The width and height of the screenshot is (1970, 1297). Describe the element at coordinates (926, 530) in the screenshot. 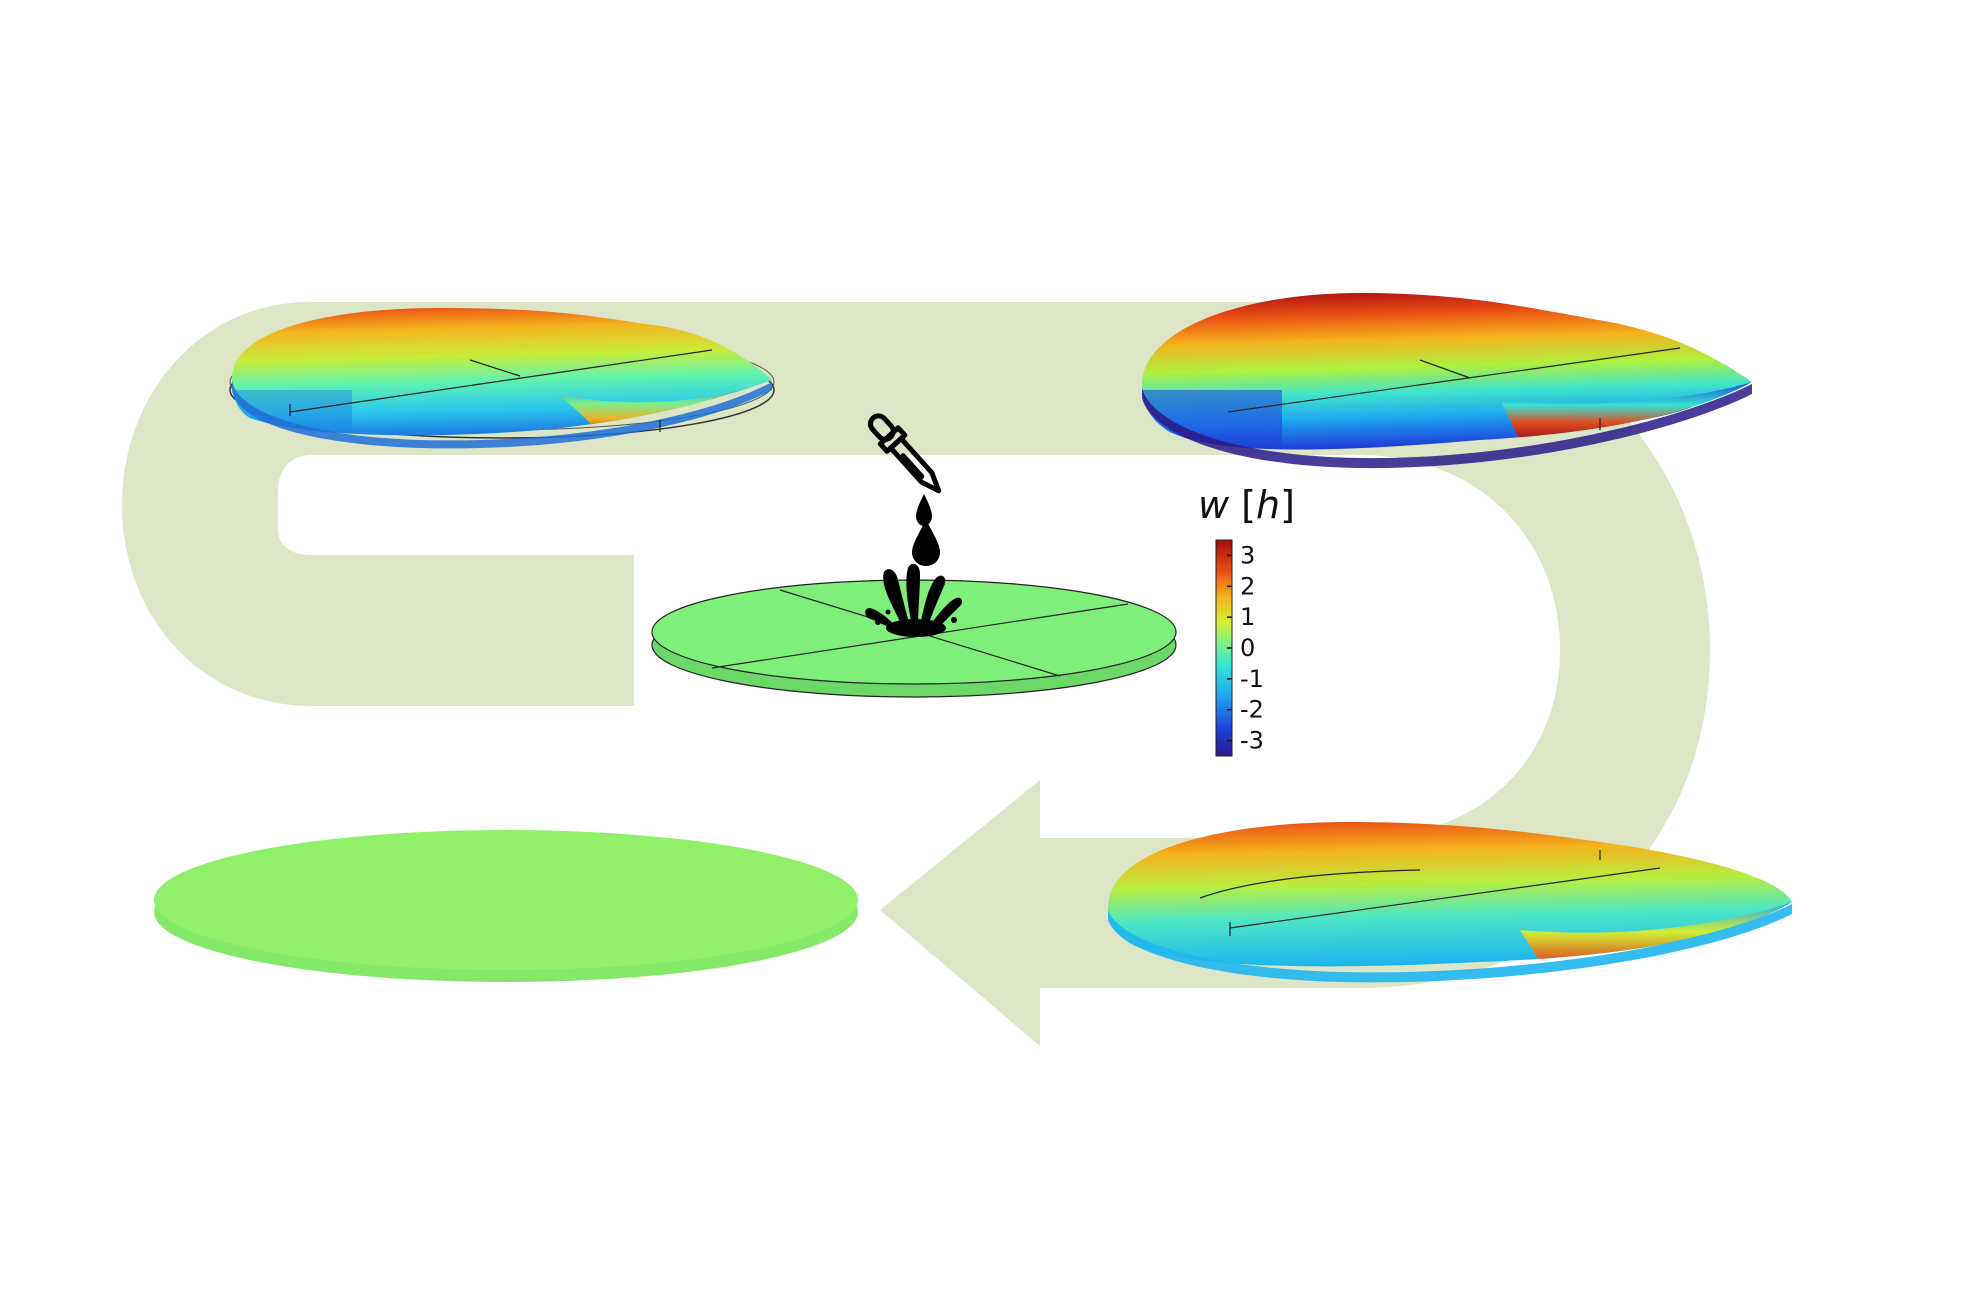

I see `droplet-icon` at that location.